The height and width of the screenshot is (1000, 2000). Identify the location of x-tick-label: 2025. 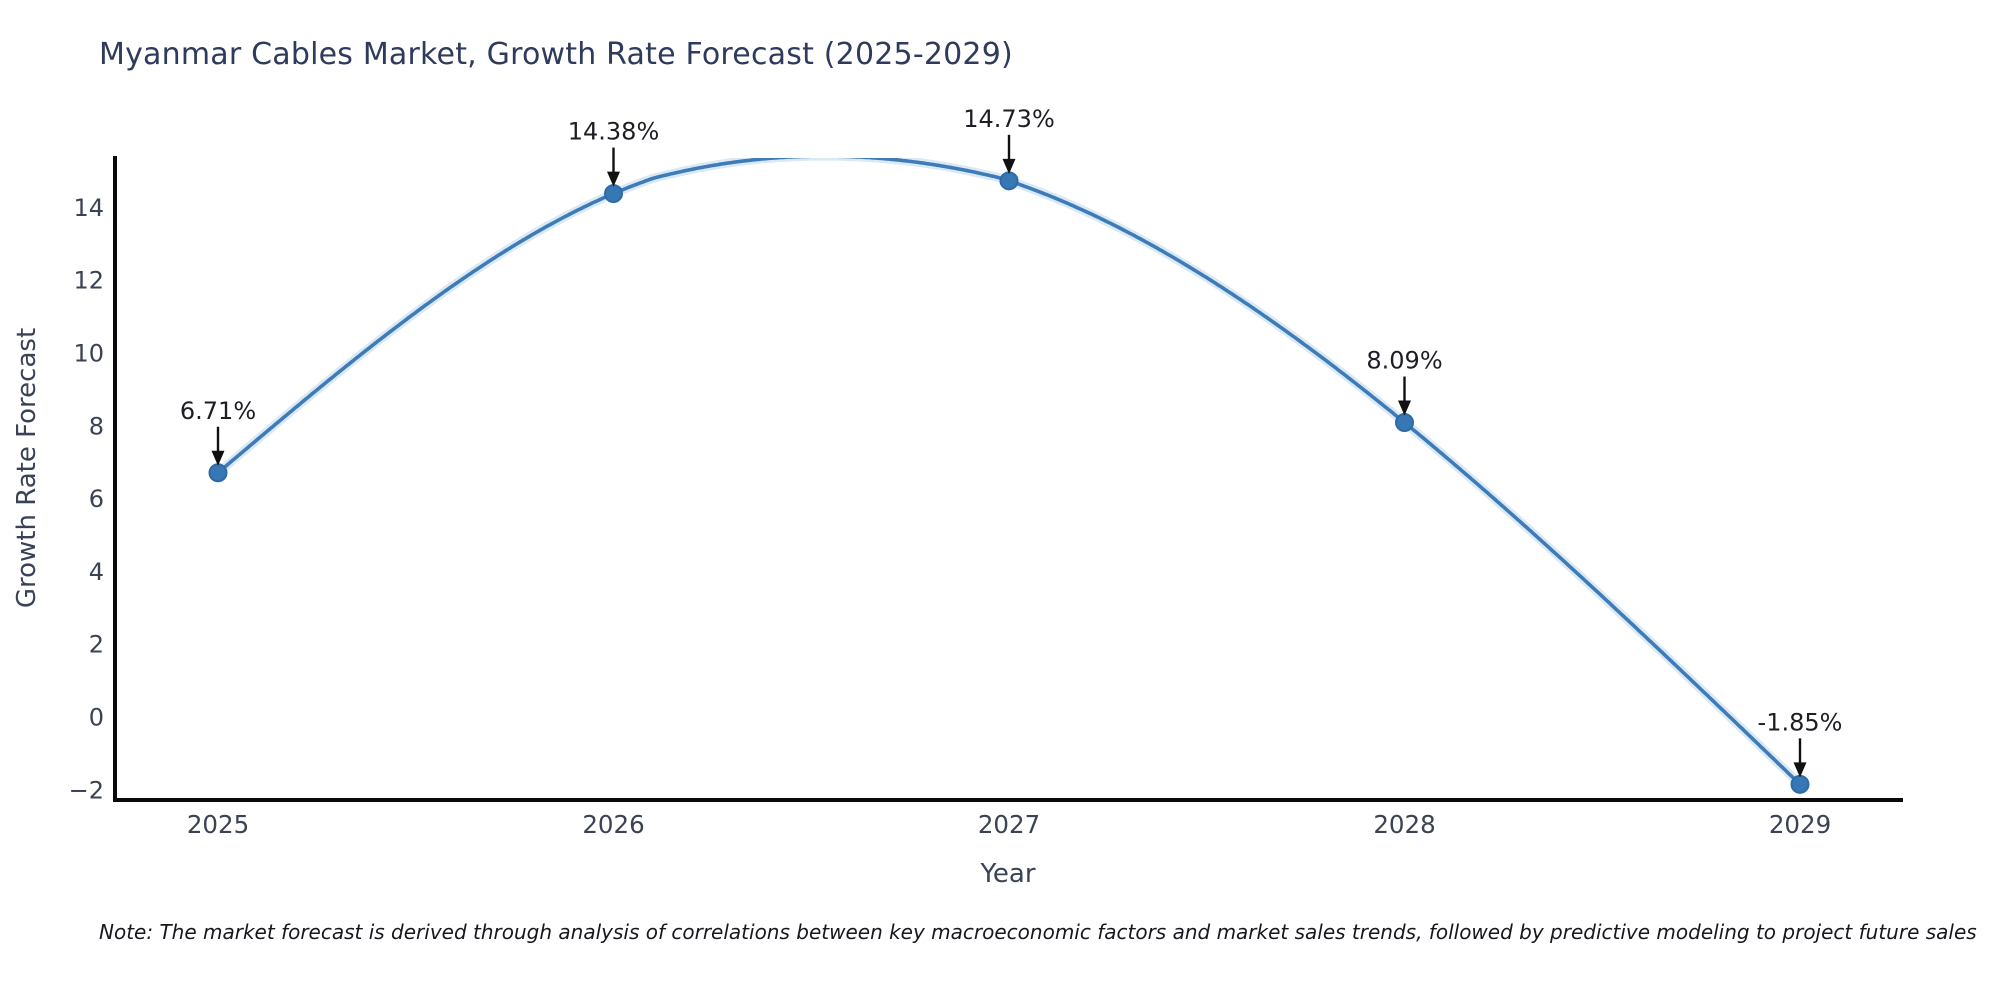
(218, 824).